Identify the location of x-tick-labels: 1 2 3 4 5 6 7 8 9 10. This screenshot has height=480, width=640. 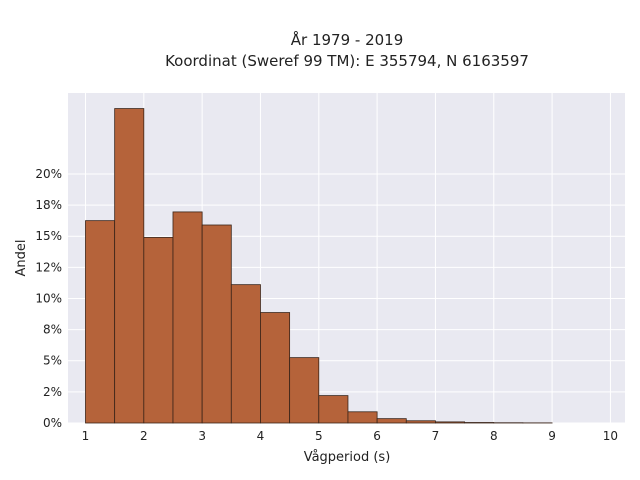
(350, 436).